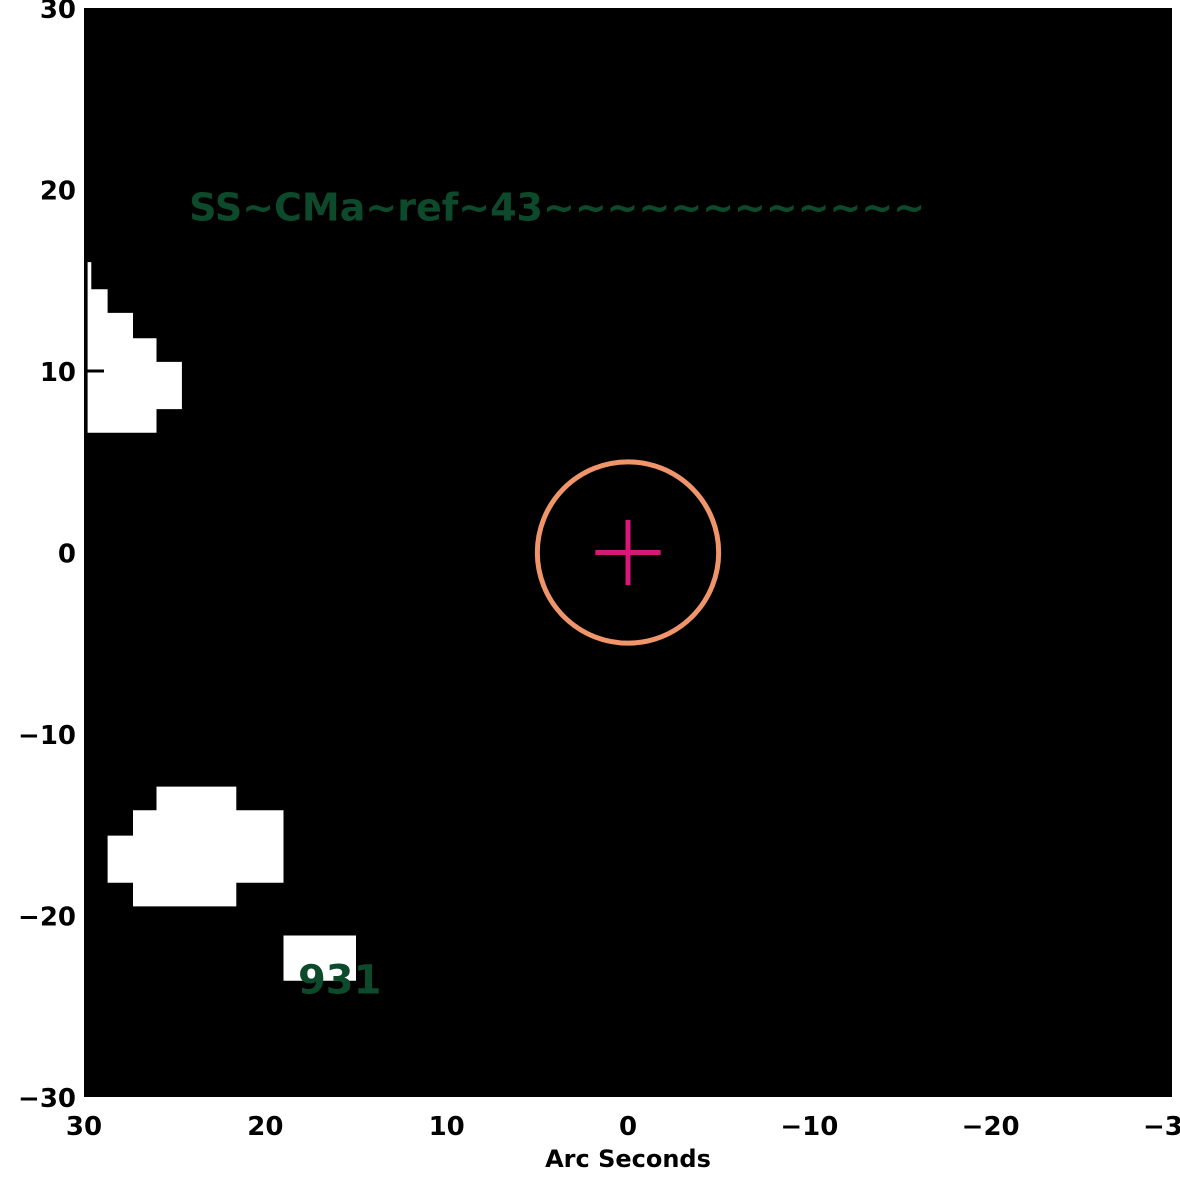  I want to click on x-axis-label: Arc Seconds, so click(628, 1159).